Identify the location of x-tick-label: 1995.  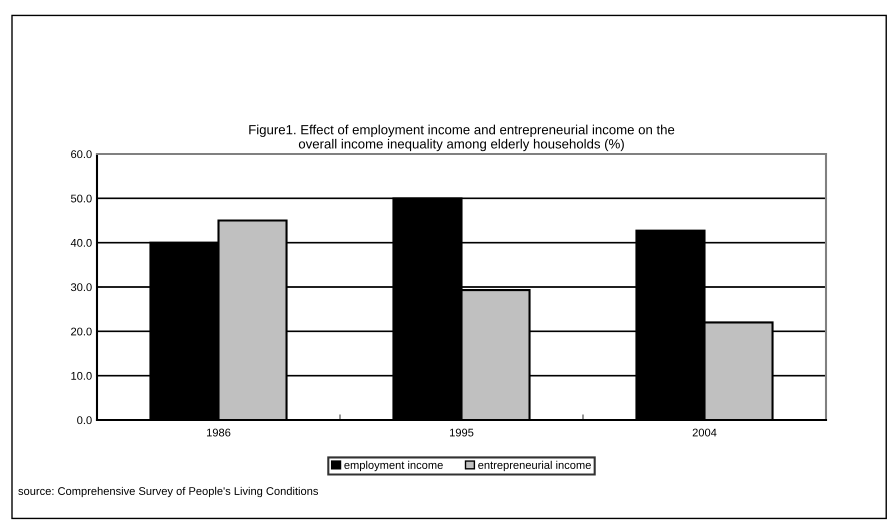
(462, 432).